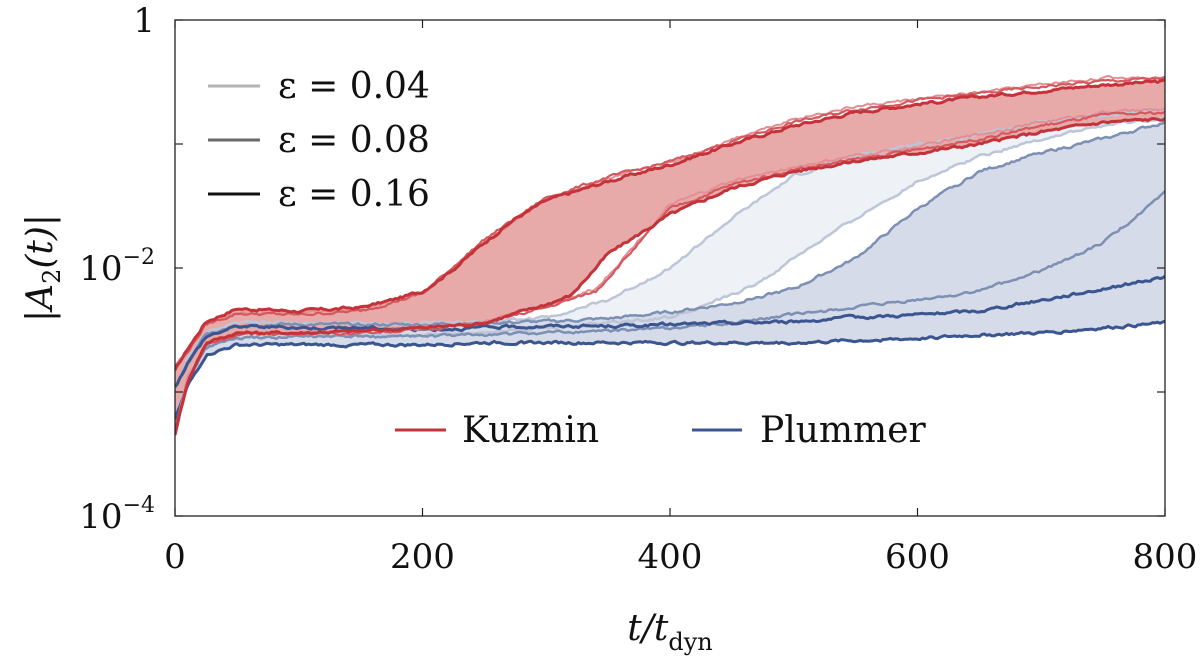 The height and width of the screenshot is (656, 1200). I want to click on x-axis-title: t/tdyn, so click(669, 632).